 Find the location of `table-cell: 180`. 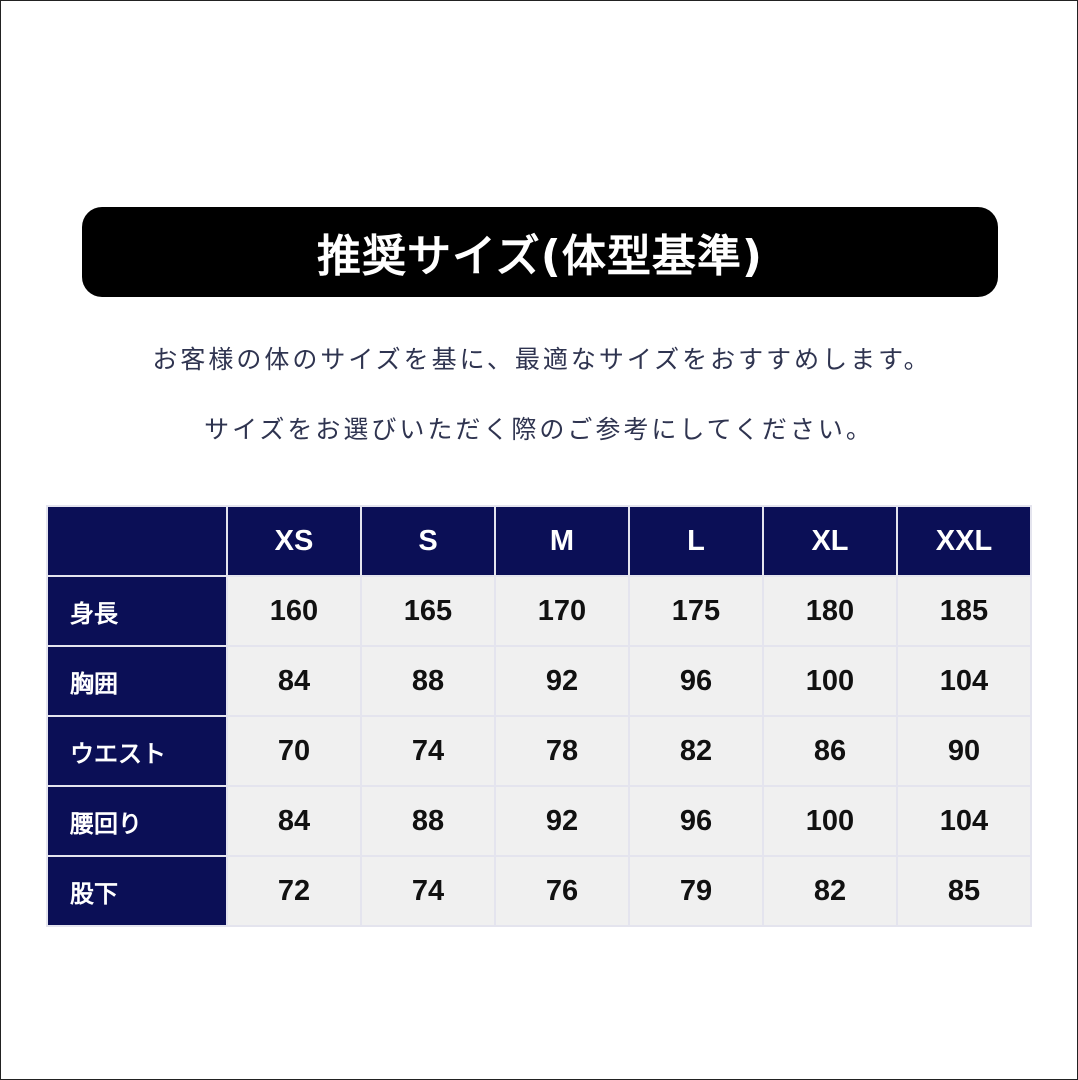

table-cell: 180 is located at coordinates (830, 611).